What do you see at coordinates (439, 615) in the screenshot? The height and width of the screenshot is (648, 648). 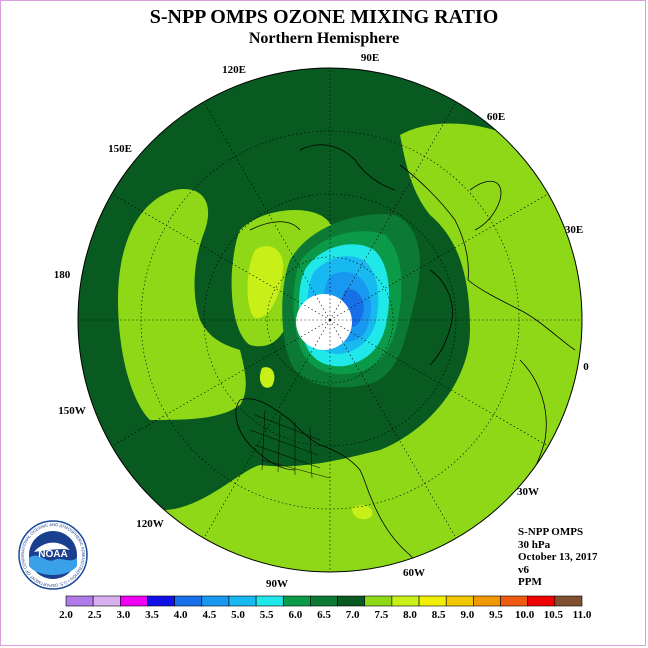 I see `colorbar-tick-label: 8.5` at bounding box center [439, 615].